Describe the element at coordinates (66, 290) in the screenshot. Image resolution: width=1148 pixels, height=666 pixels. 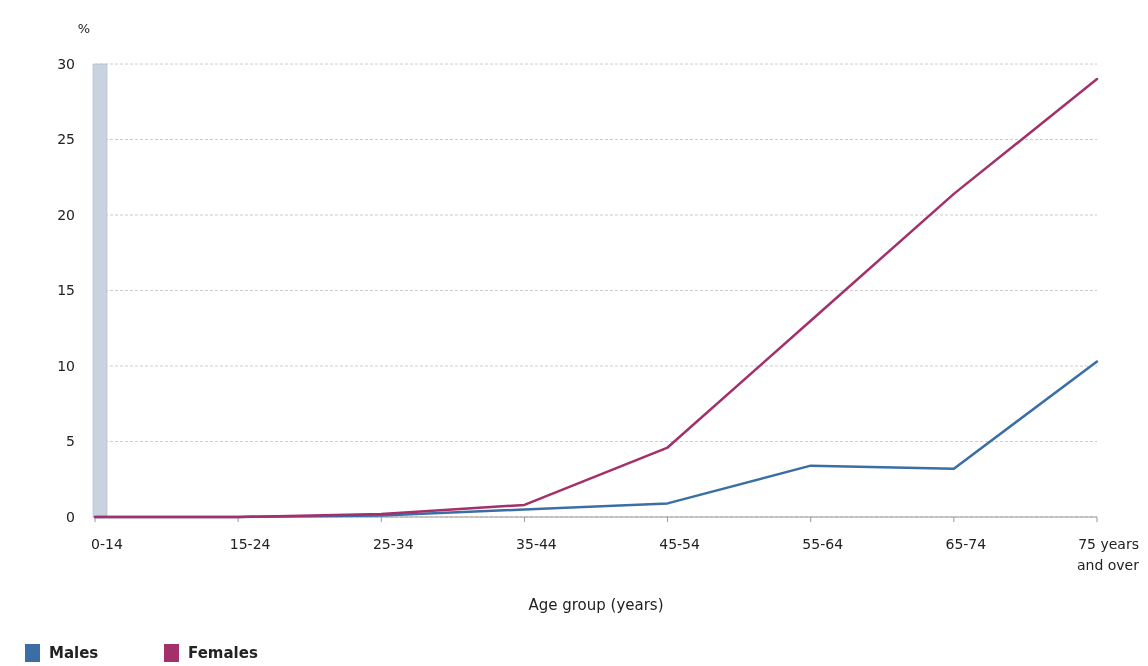
I see `y-tick-label: 15` at that location.